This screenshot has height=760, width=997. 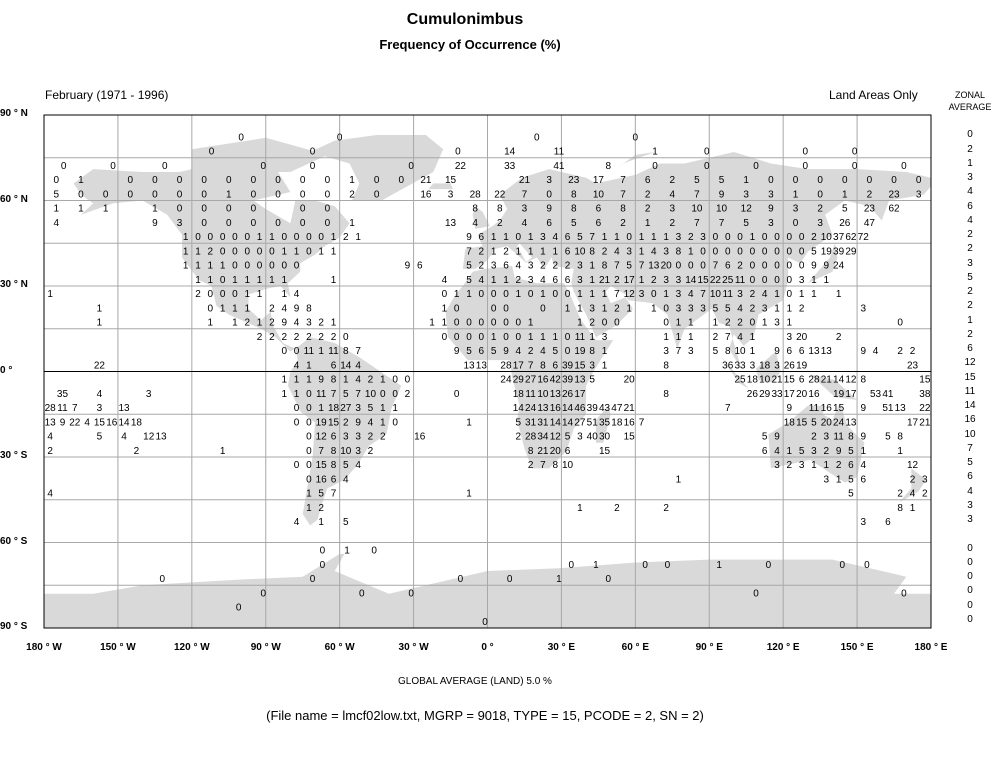 I want to click on cell-value: 26, so click(x=845, y=223).